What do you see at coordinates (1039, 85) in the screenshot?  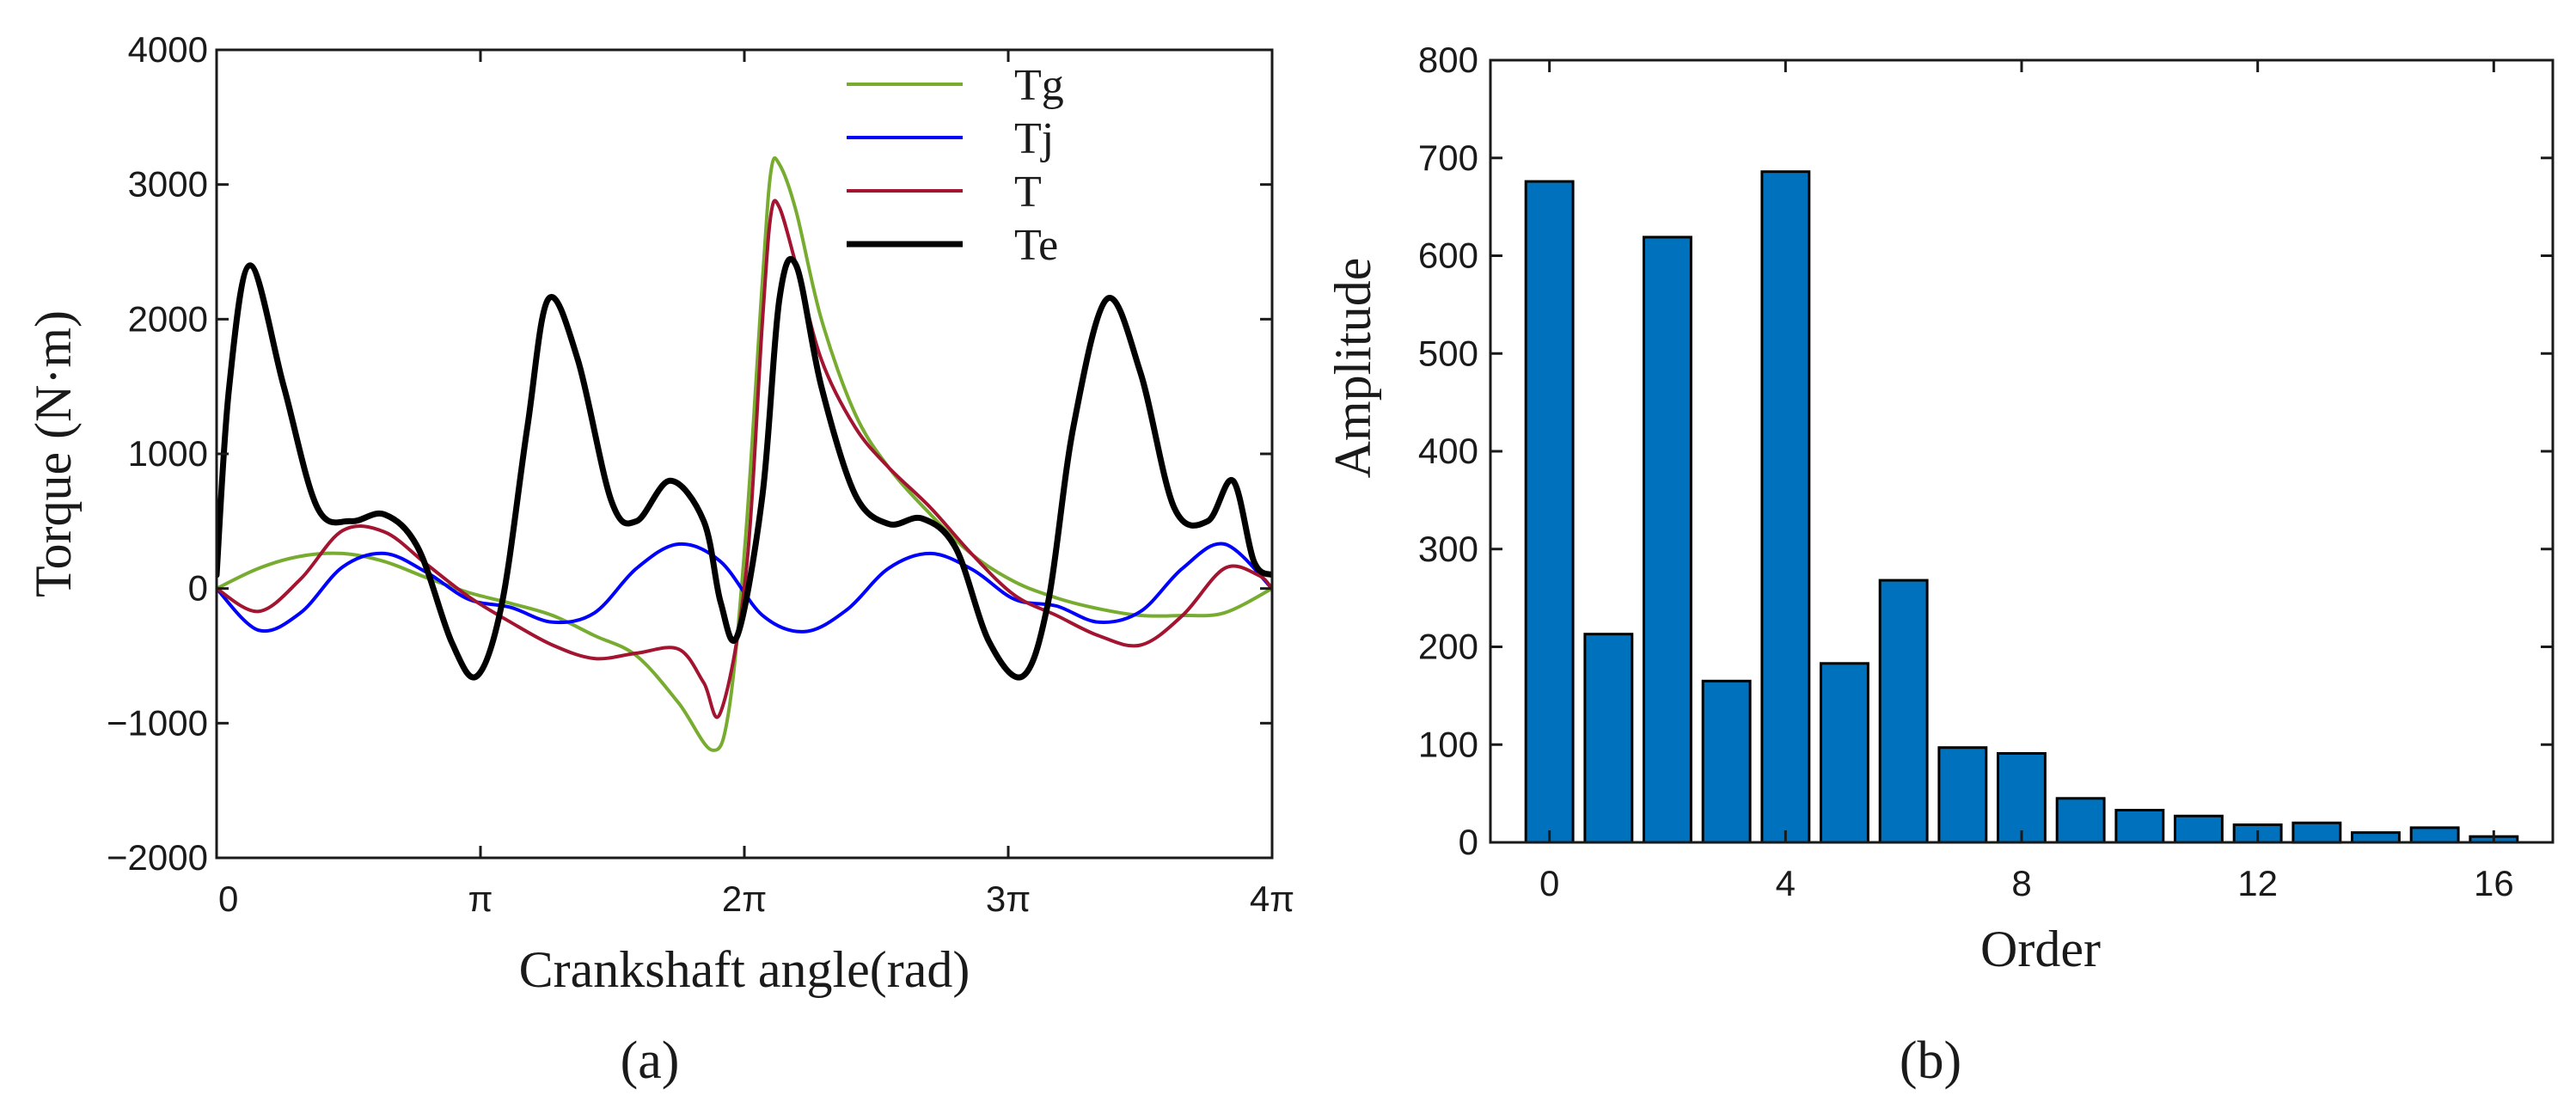 I see `legend-label-tg: Tg` at bounding box center [1039, 85].